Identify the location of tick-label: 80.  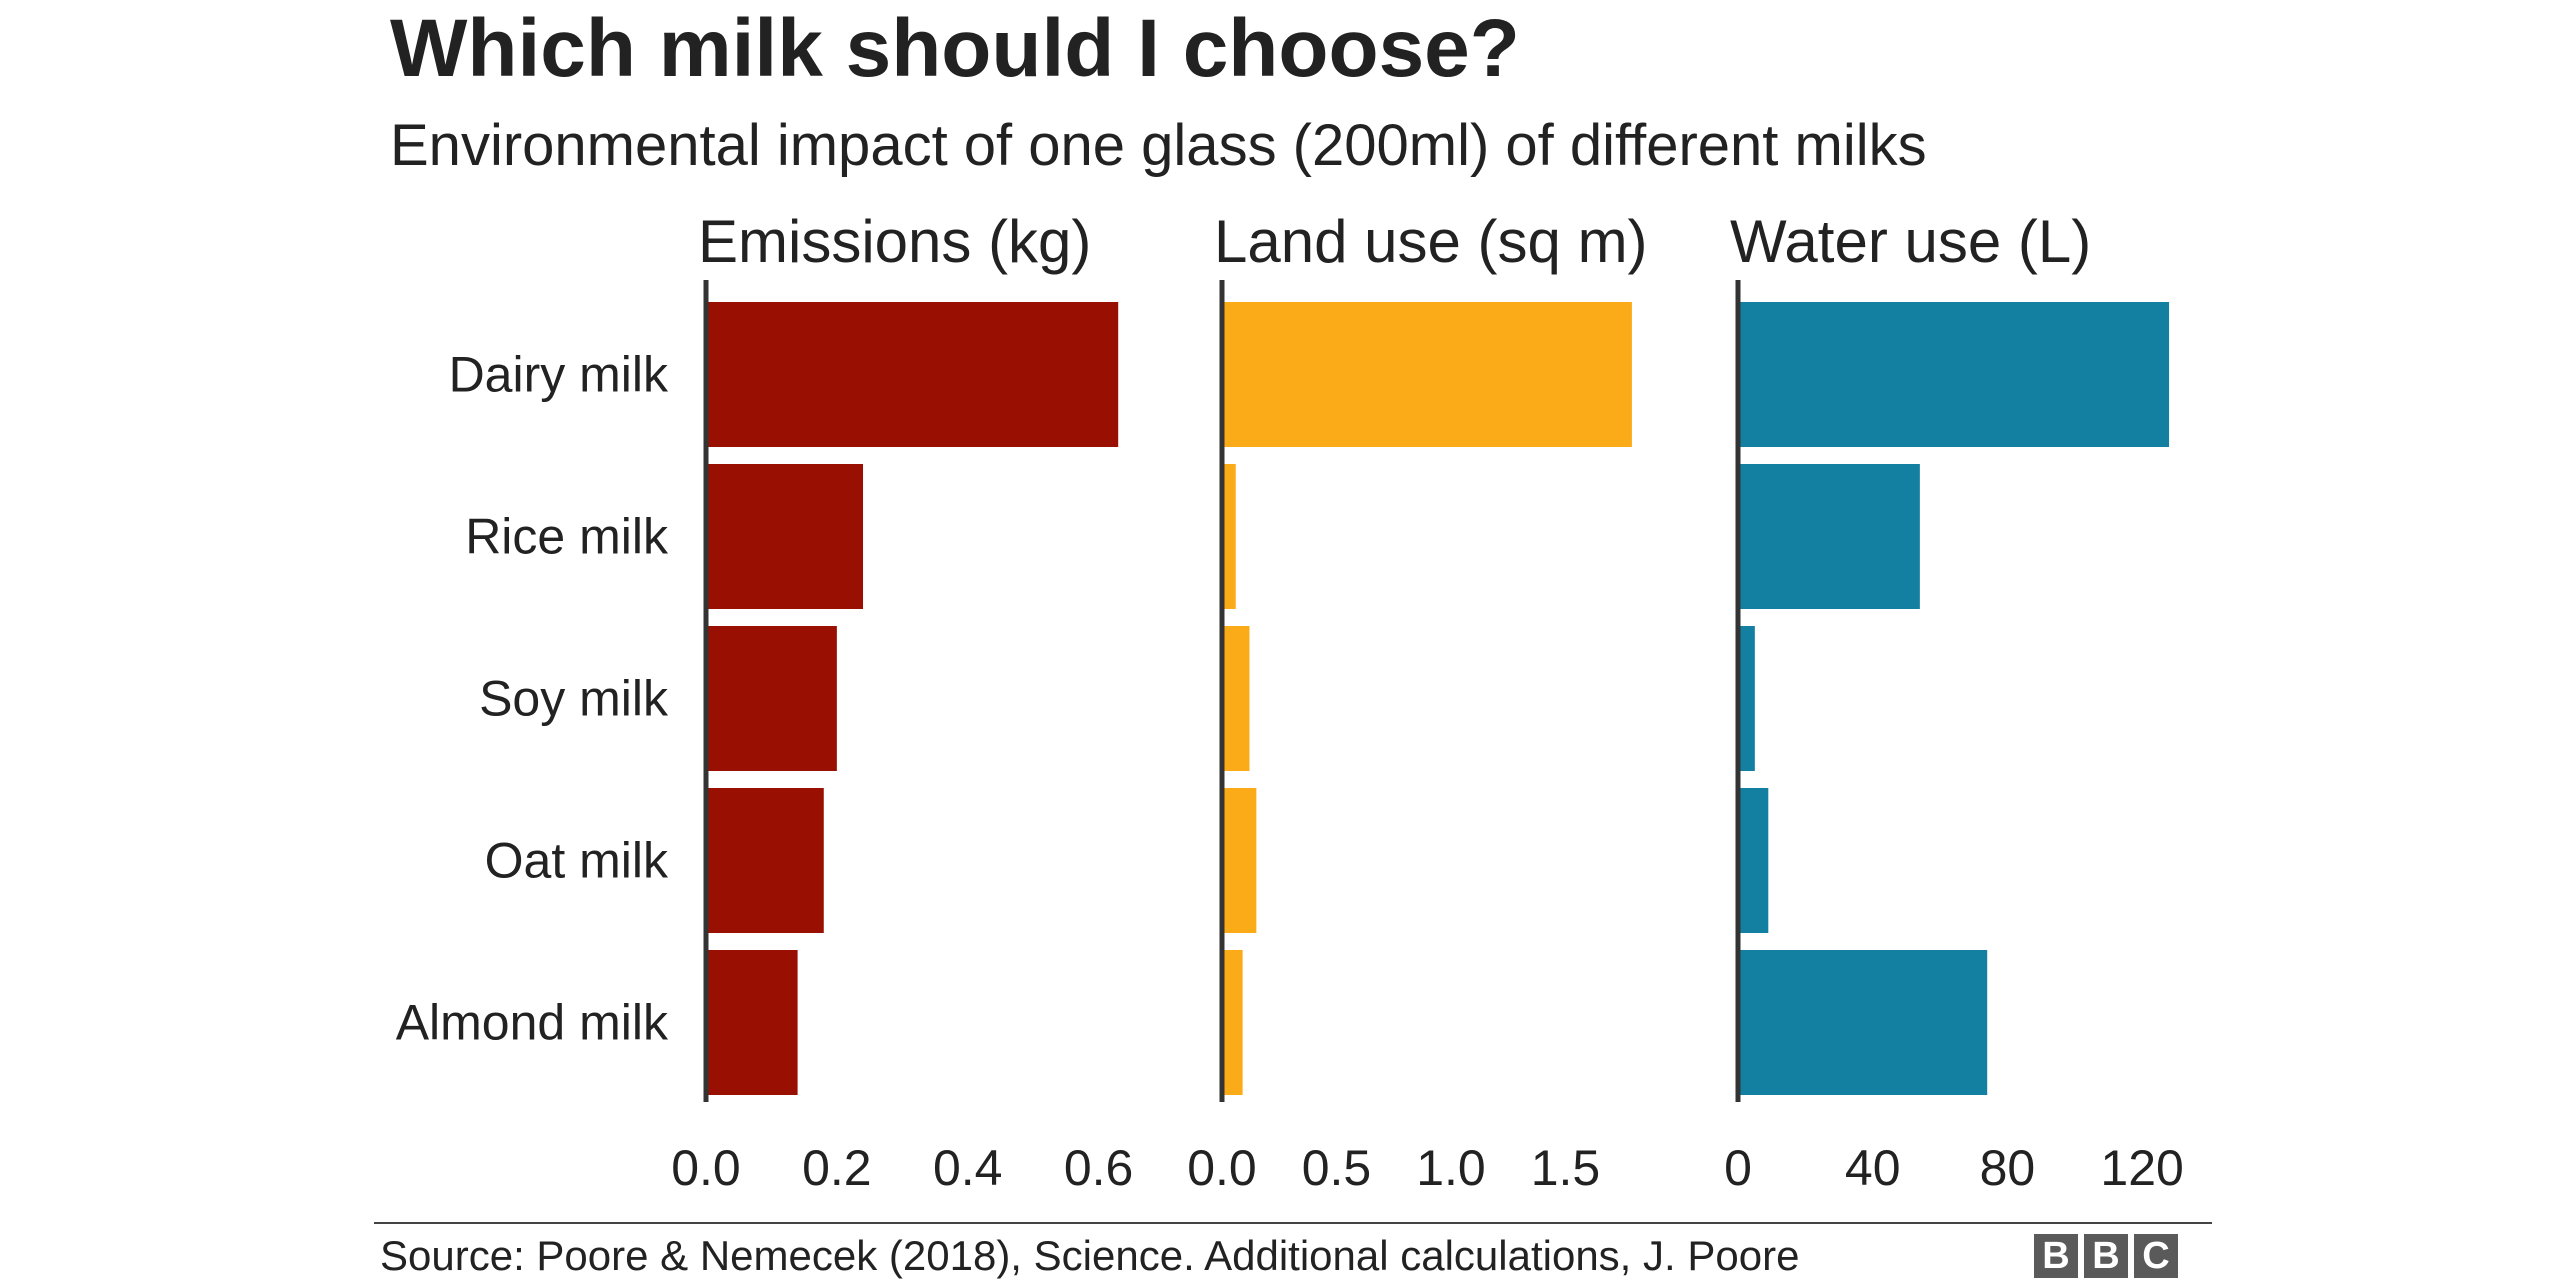
(2008, 1168).